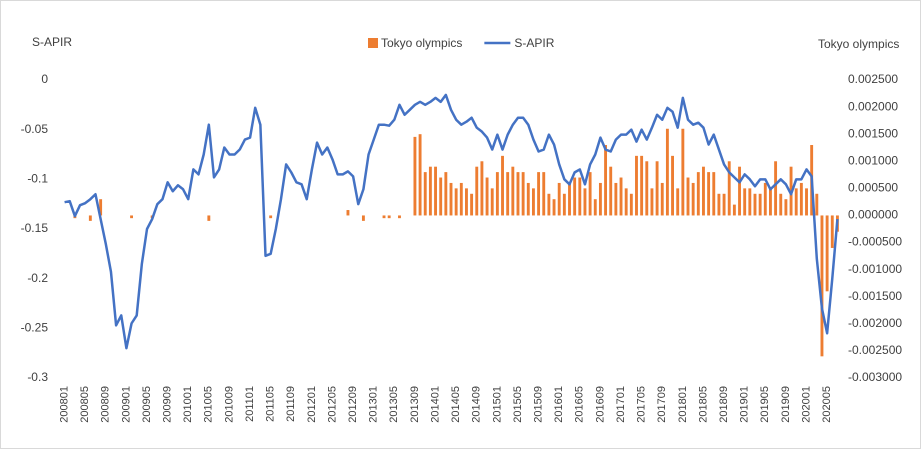 Image resolution: width=922 pixels, height=451 pixels. I want to click on x-tick-label: 202005, so click(827, 404).